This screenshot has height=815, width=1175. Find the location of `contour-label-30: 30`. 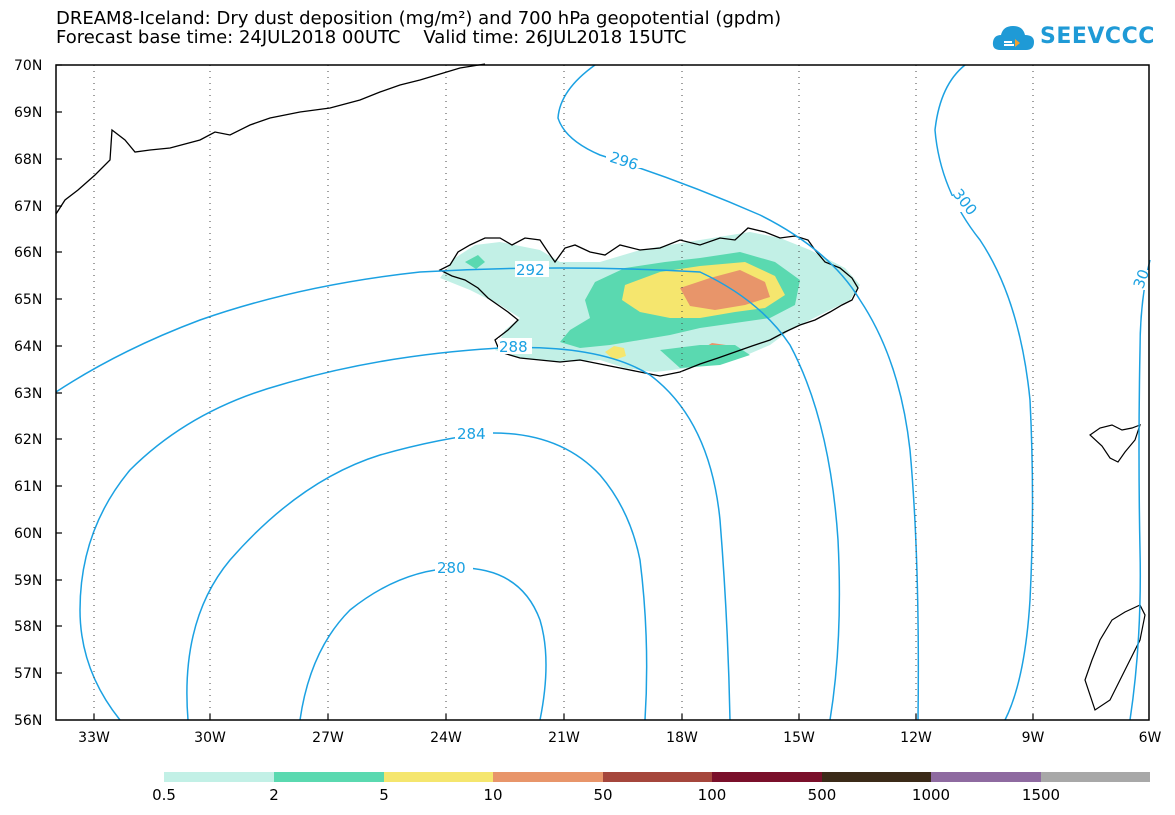

contour-label-30: 30 is located at coordinates (1141, 279).